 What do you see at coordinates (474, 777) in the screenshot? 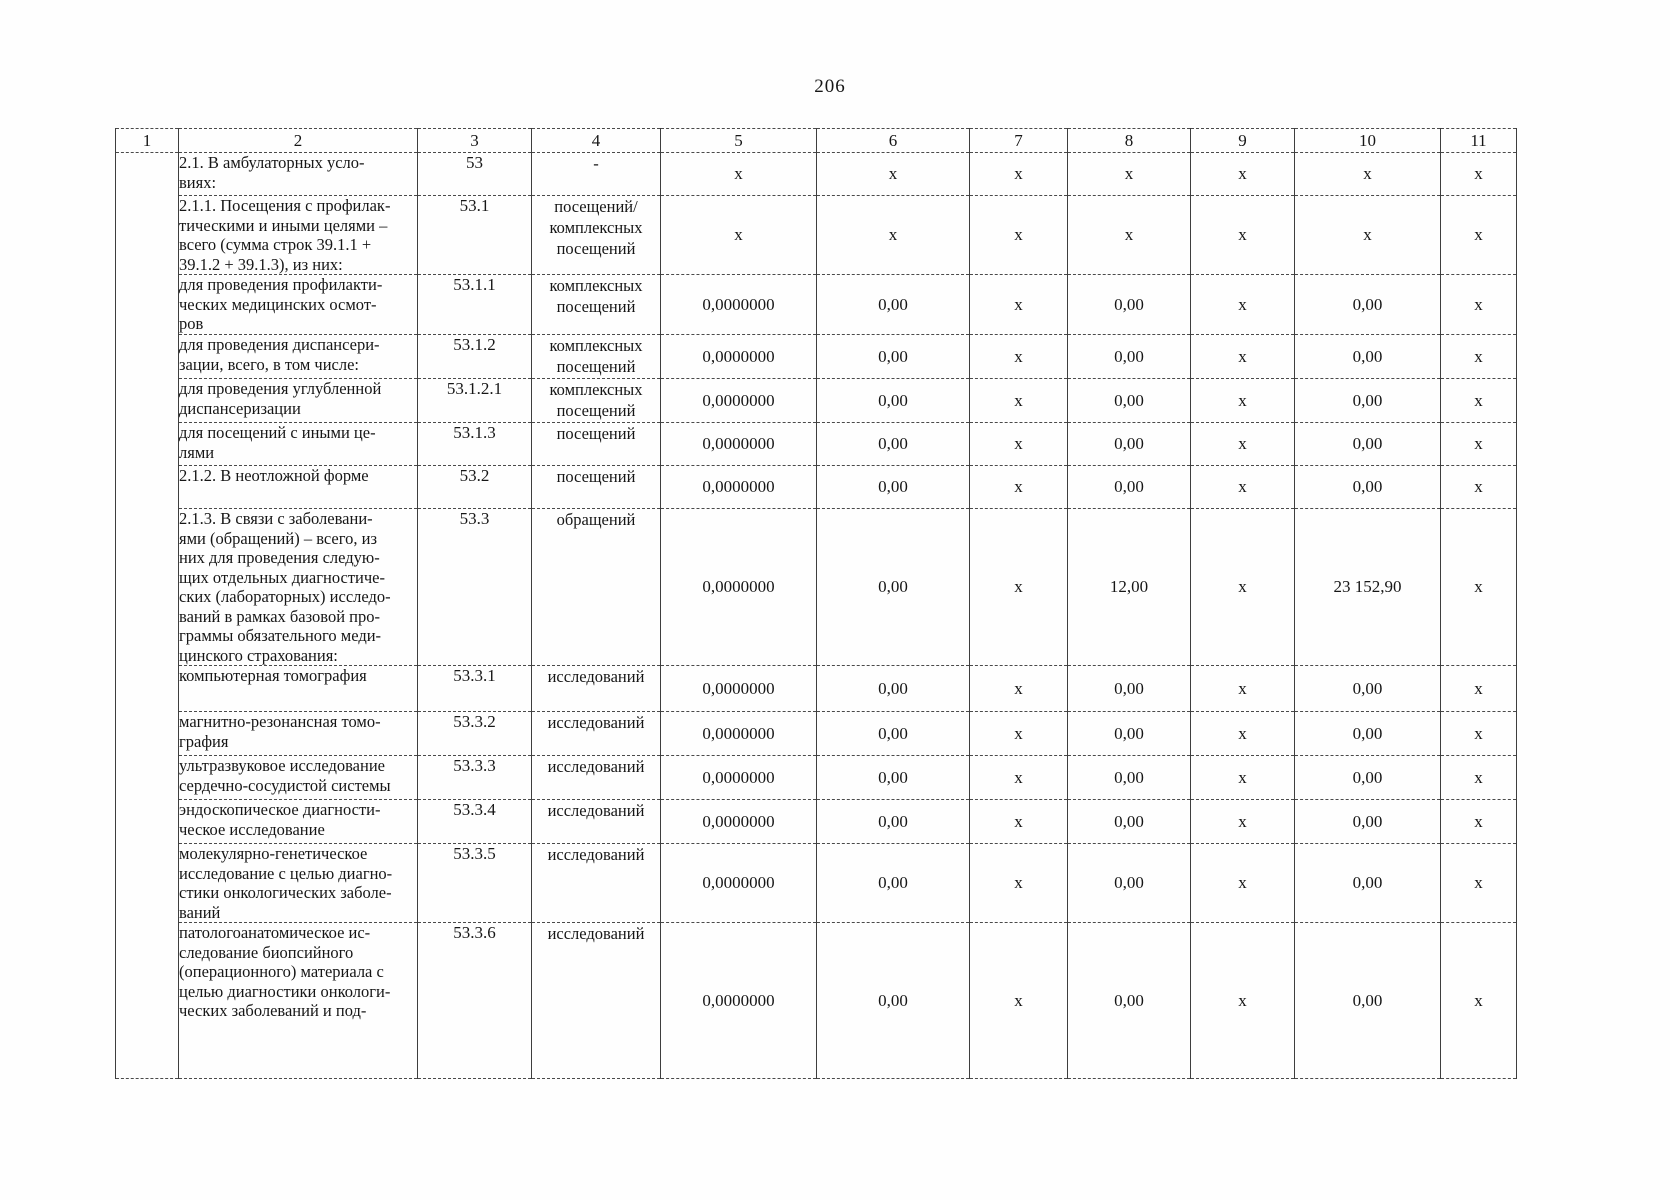
I see `row-line-number: 53.3.3` at bounding box center [474, 777].